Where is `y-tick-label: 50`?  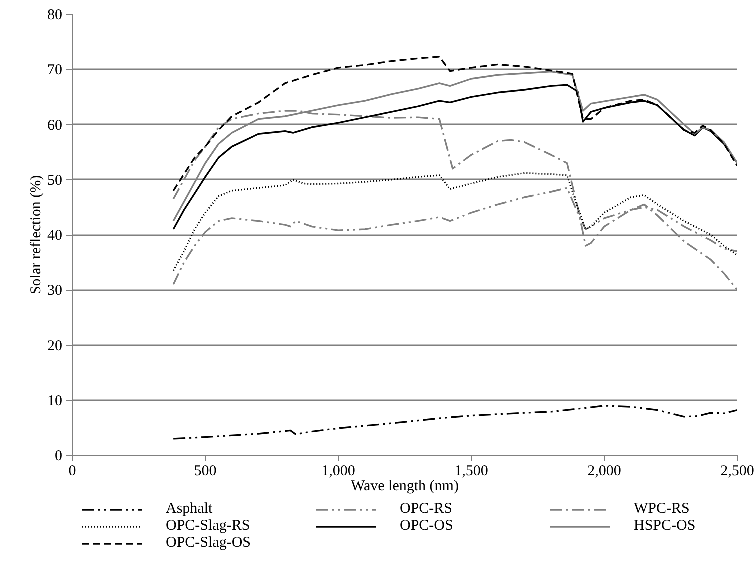 y-tick-label: 50 is located at coordinates (55, 180).